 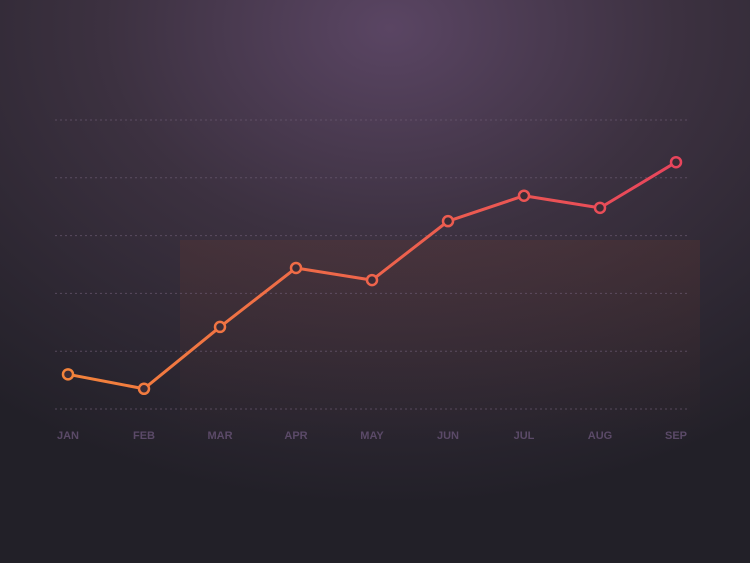 I want to click on x-tick-label: JUL, so click(x=524, y=436).